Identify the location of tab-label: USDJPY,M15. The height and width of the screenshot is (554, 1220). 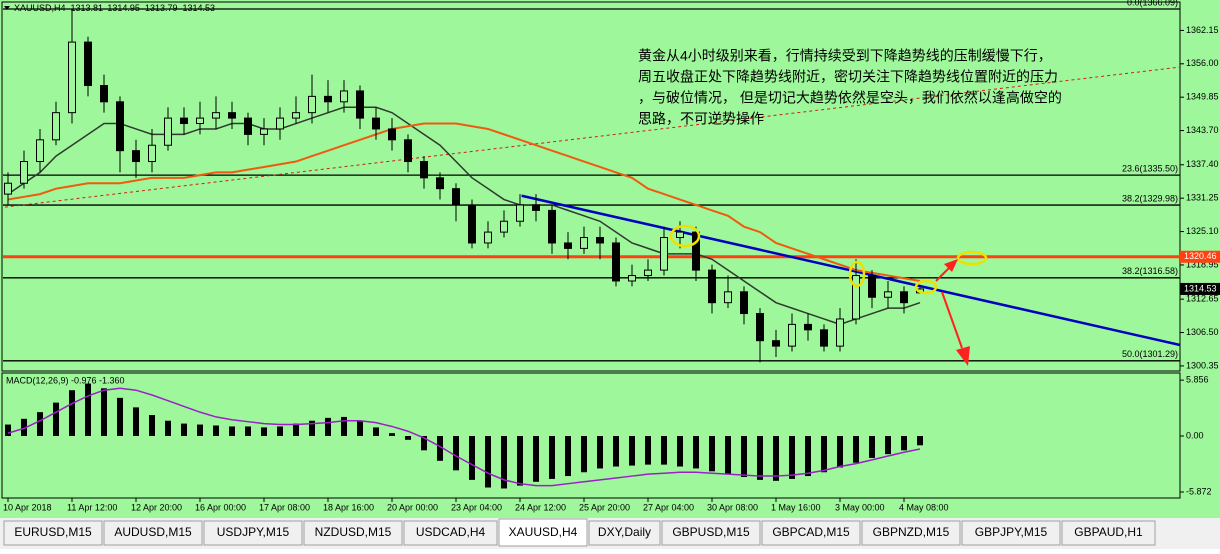
(253, 532).